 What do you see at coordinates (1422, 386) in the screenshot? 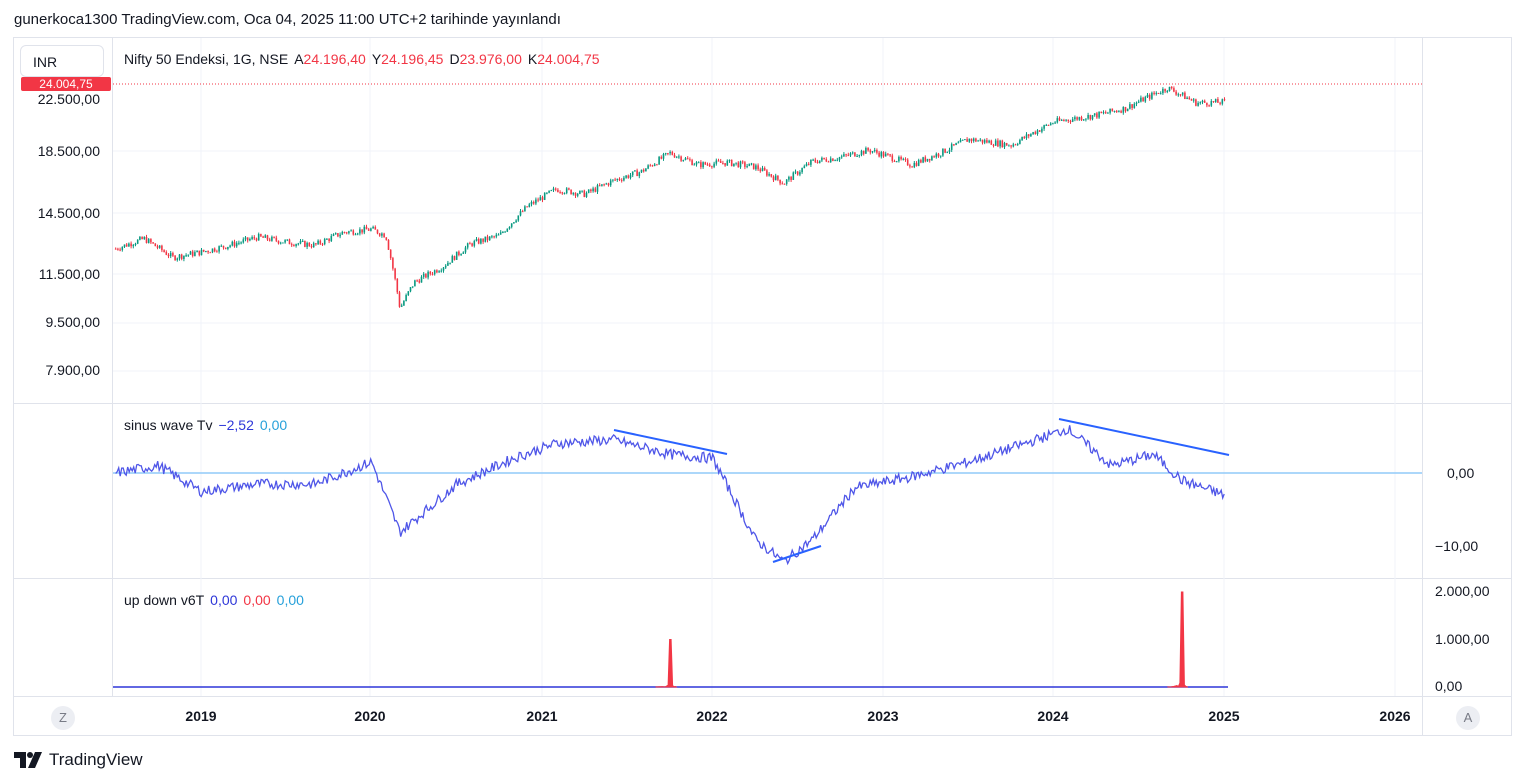
I see `right-axis-border` at bounding box center [1422, 386].